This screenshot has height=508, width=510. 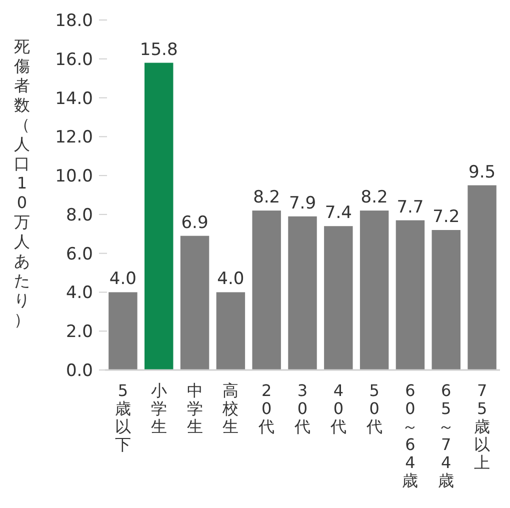 I want to click on y-tick-label: 18.0, so click(x=74, y=21).